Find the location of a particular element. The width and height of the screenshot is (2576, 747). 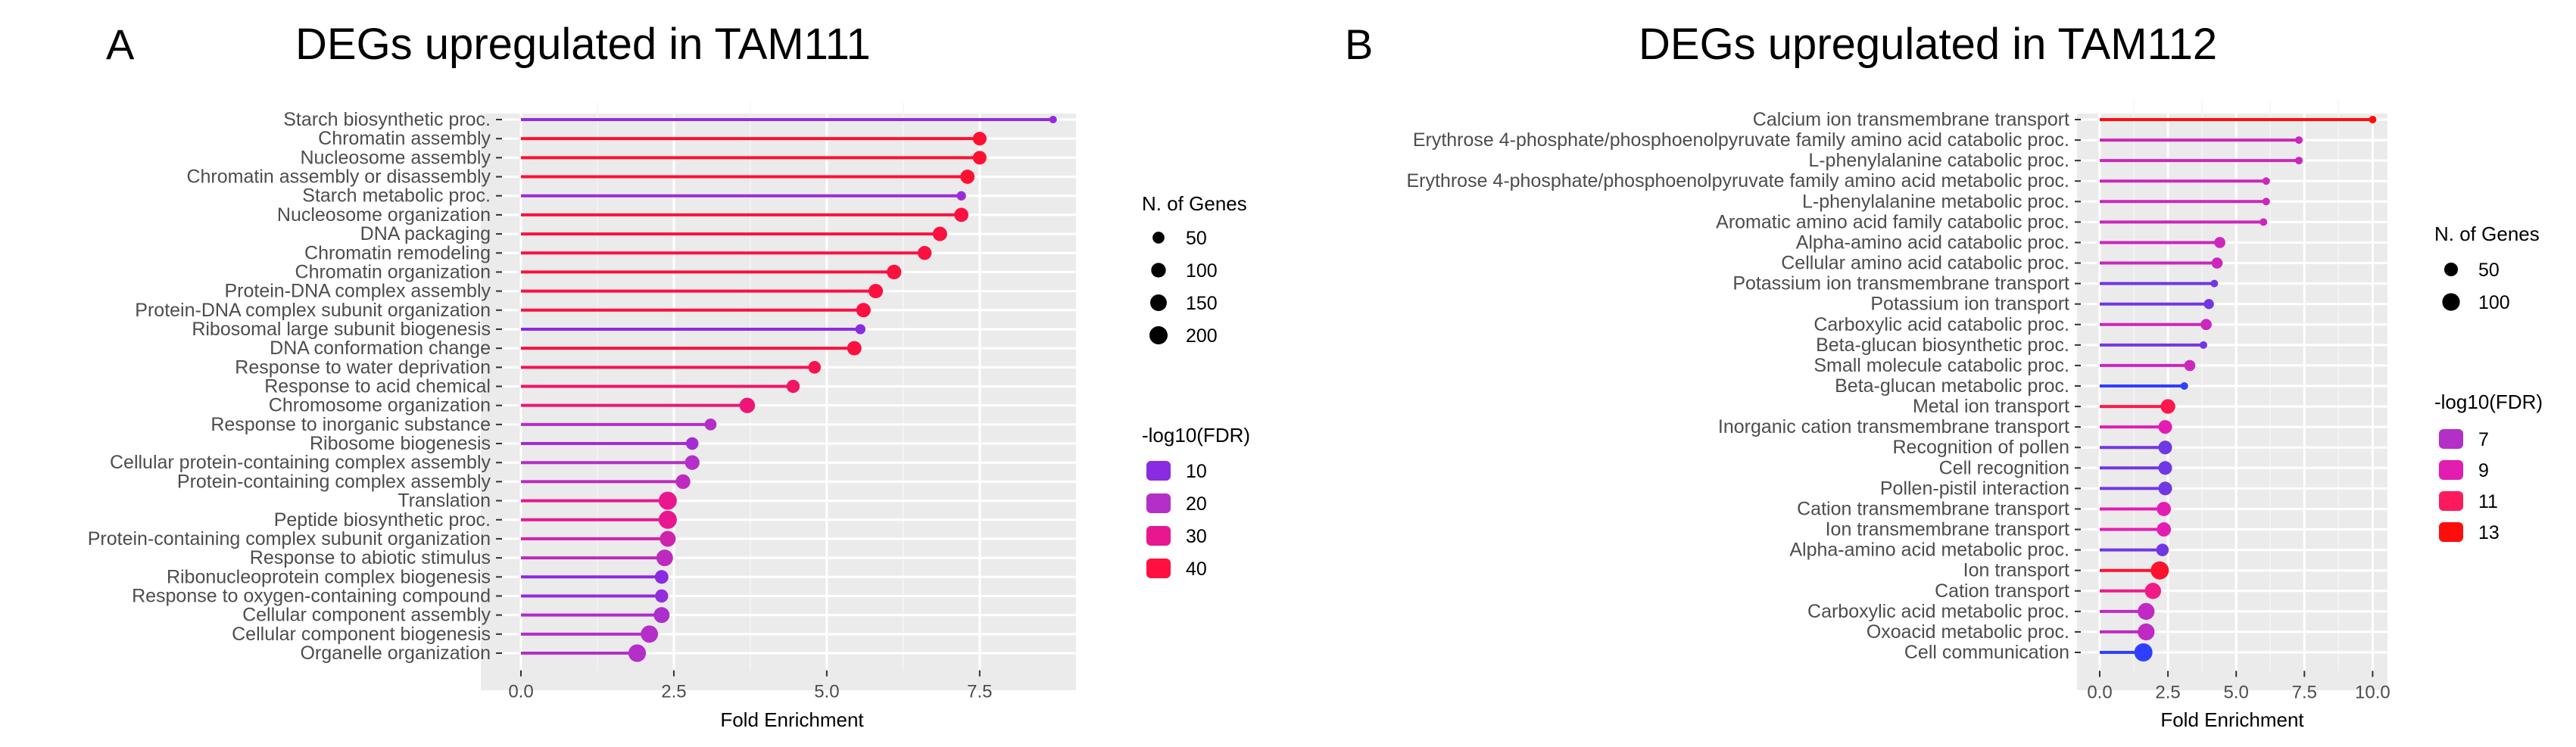

panel-b-color-legend-title: -log10(FDR) is located at coordinates (2488, 402).